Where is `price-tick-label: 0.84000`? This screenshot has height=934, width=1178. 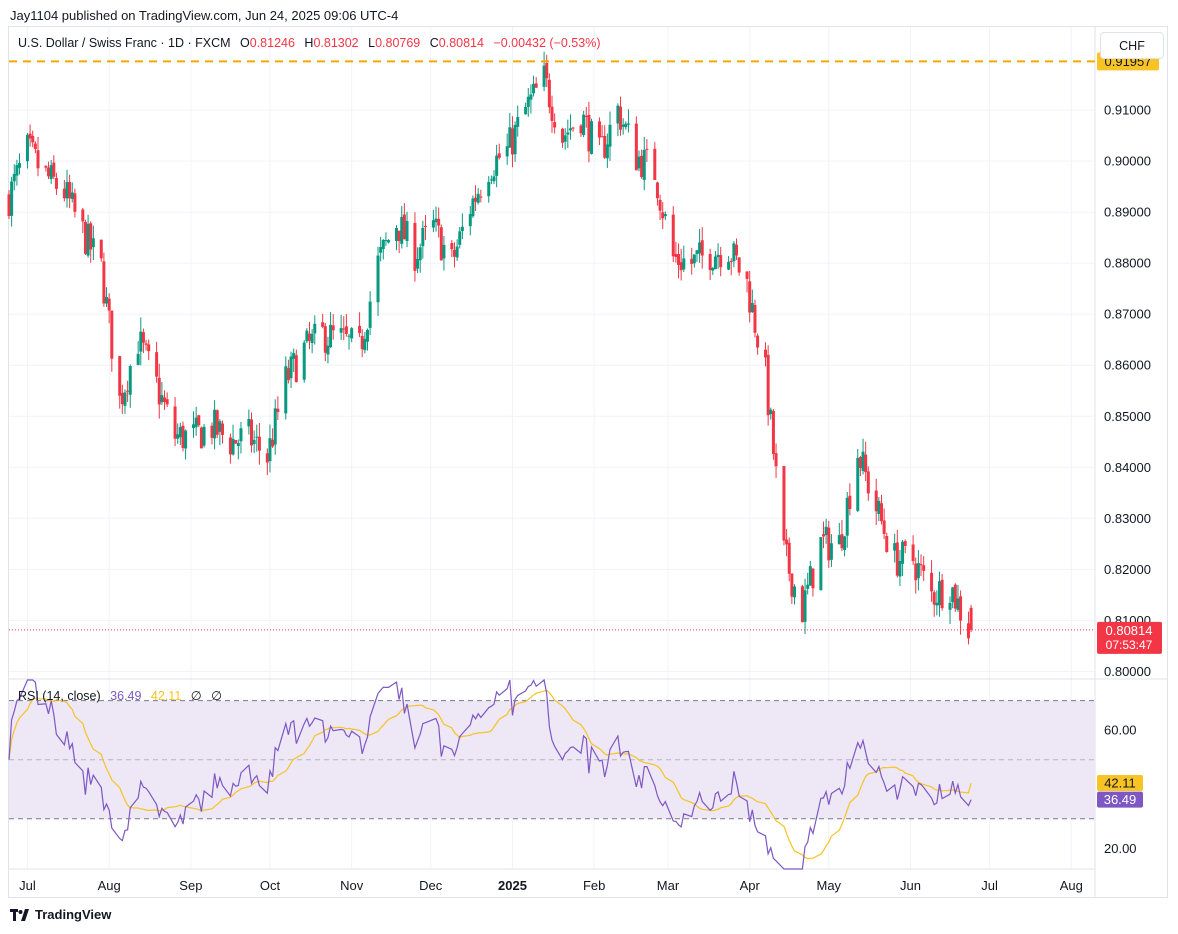 price-tick-label: 0.84000 is located at coordinates (1127, 467).